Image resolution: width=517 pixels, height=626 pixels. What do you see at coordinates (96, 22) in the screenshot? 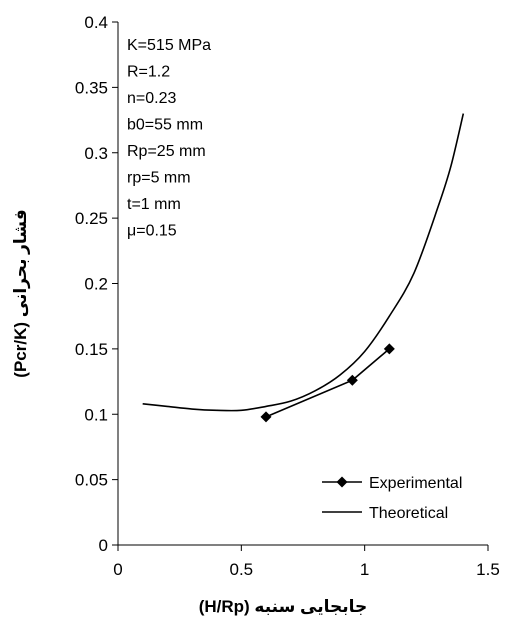
I see `y-tick-label: 0.4` at bounding box center [96, 22].